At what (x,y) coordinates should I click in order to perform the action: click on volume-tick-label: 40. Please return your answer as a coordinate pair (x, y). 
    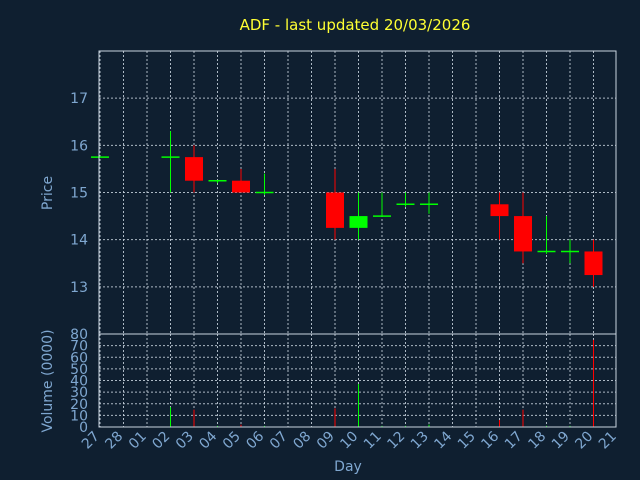
    Looking at the image, I should click on (79, 382).